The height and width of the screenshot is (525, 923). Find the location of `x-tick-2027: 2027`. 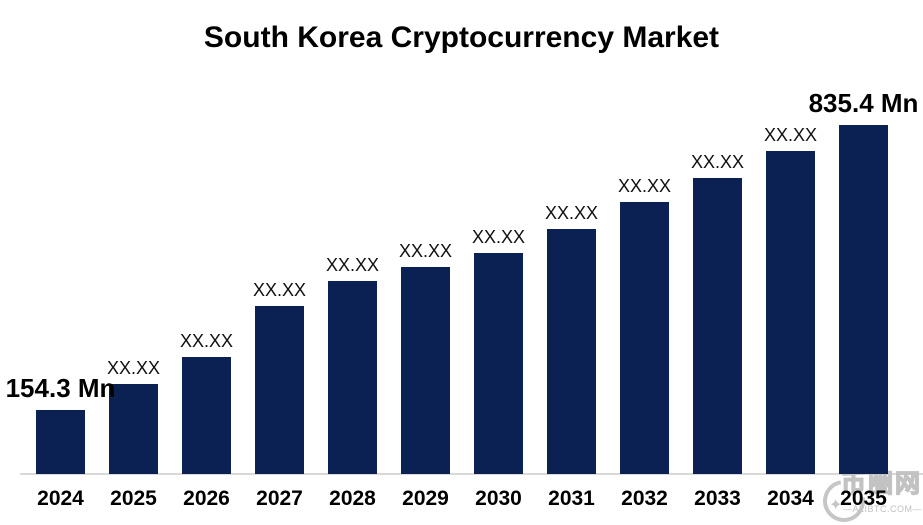

x-tick-2027: 2027 is located at coordinates (279, 498).